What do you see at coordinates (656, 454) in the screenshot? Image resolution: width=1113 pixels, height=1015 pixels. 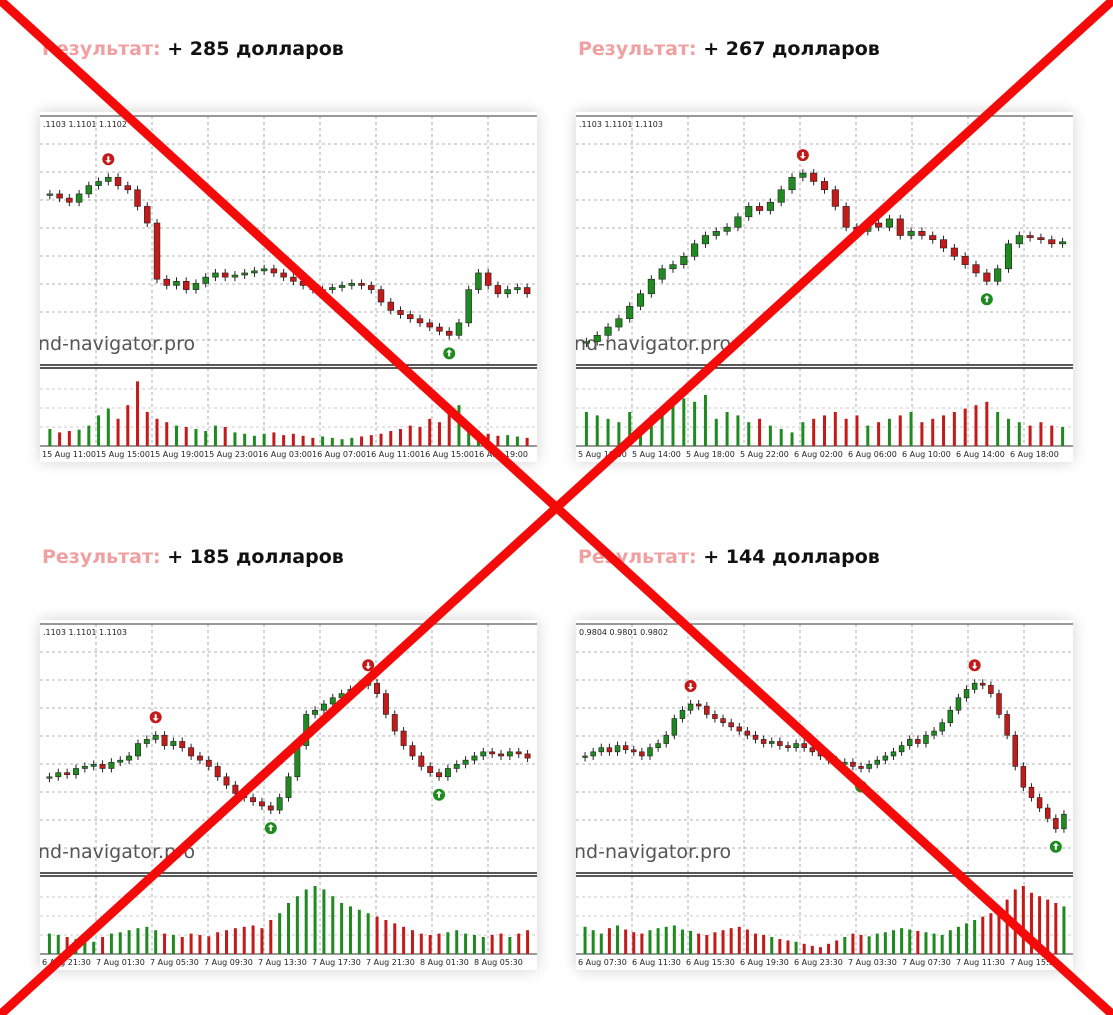 I see `x-tick-label: 5 Aug 14:00` at bounding box center [656, 454].